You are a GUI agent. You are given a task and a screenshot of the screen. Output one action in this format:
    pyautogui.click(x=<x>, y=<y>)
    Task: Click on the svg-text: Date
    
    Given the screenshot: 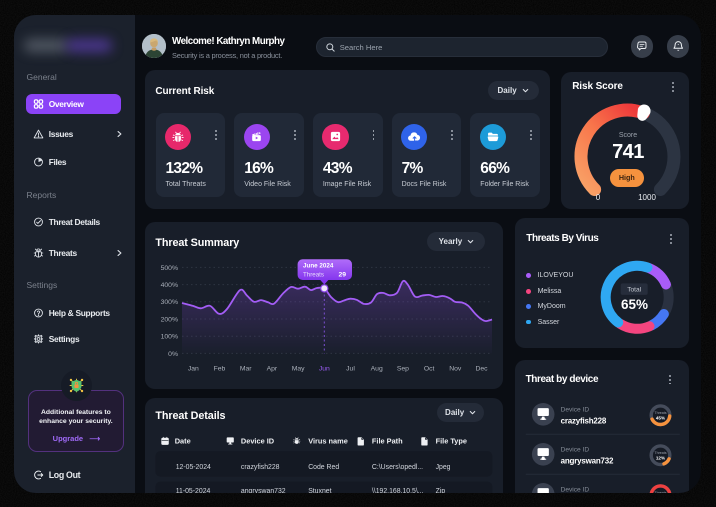 What is the action you would take?
    pyautogui.click(x=183, y=441)
    